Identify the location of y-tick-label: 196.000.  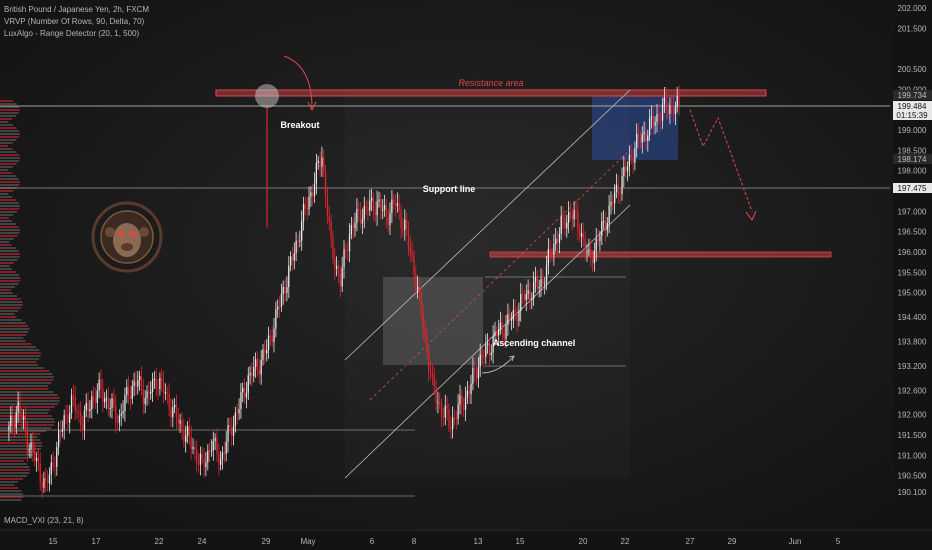
(912, 252).